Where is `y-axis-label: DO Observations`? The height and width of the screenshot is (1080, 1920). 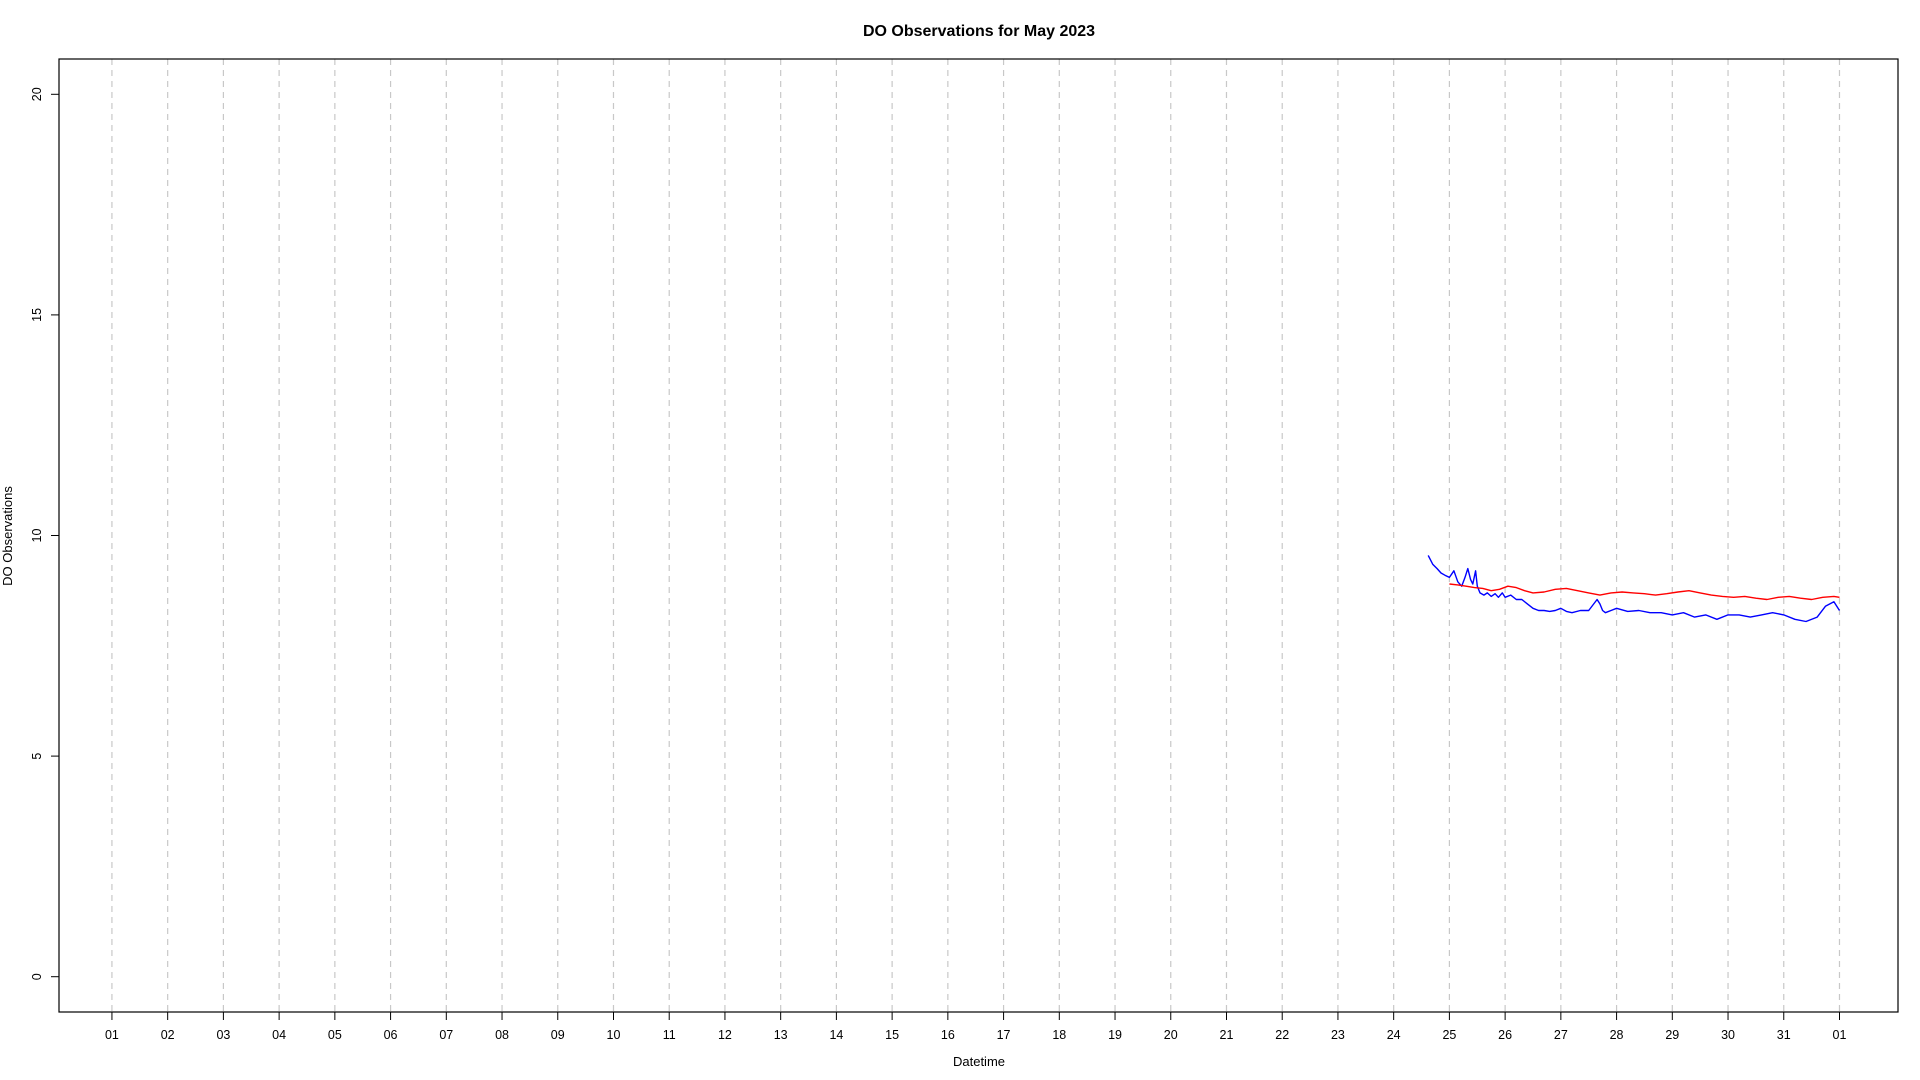
y-axis-label: DO Observations is located at coordinates (7, 536).